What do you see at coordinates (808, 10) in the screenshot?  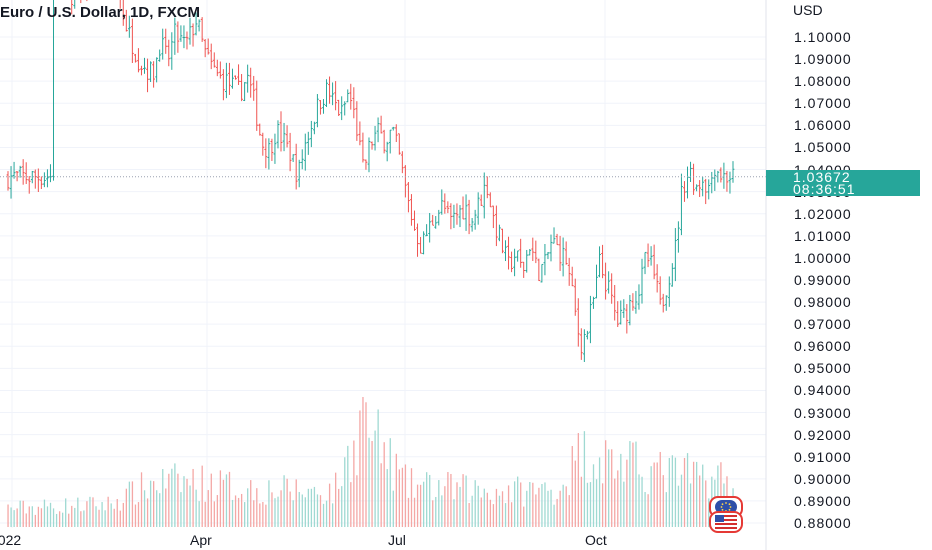 I see `price-axis-currency: USD` at bounding box center [808, 10].